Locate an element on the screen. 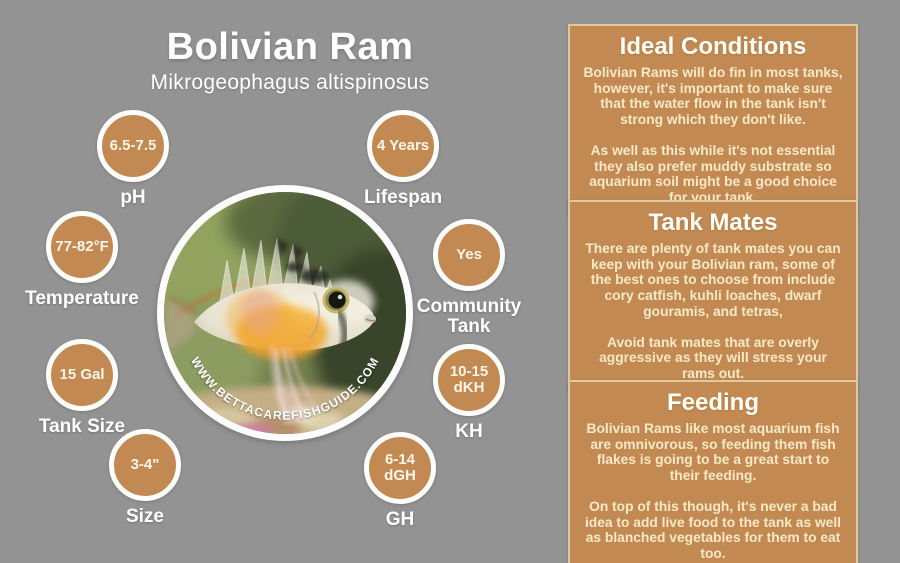  page-title: Bolivian Ram is located at coordinates (290, 47).